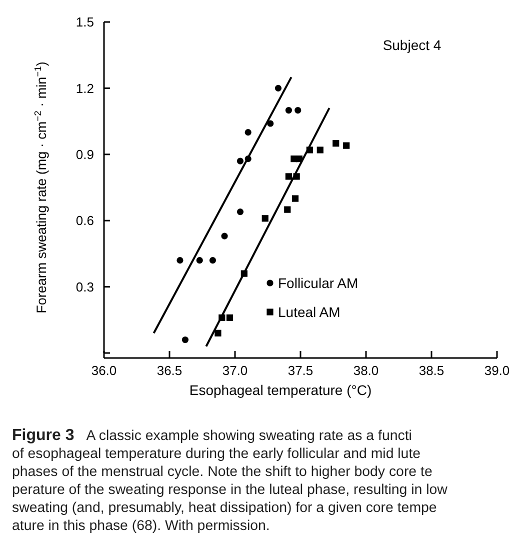 This screenshot has width=515, height=542. Describe the element at coordinates (431, 370) in the screenshot. I see `x-tick-label: 38.5` at that location.